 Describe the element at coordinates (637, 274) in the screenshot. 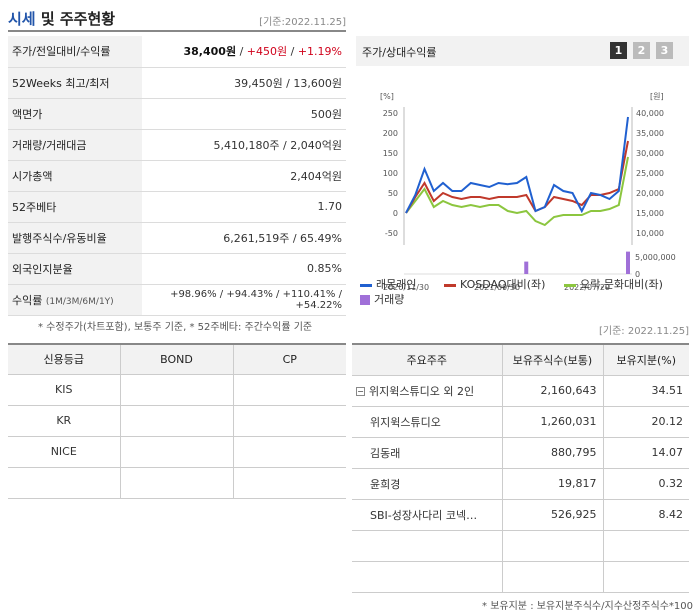

I see `volume-tick: 0` at that location.